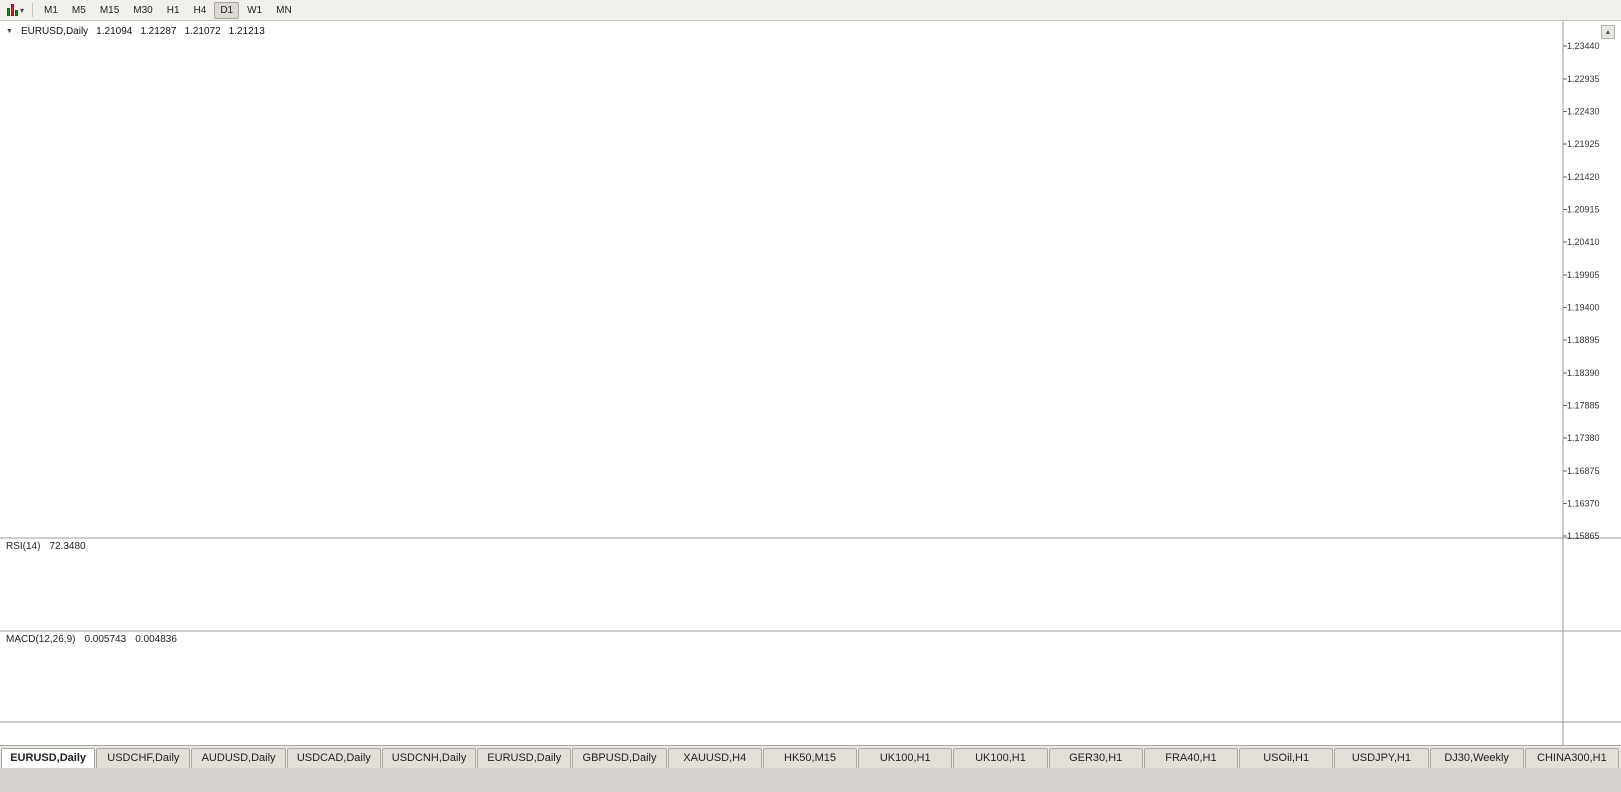 The image size is (1621, 792). I want to click on ohlc-open-value: 1.21094, so click(114, 31).